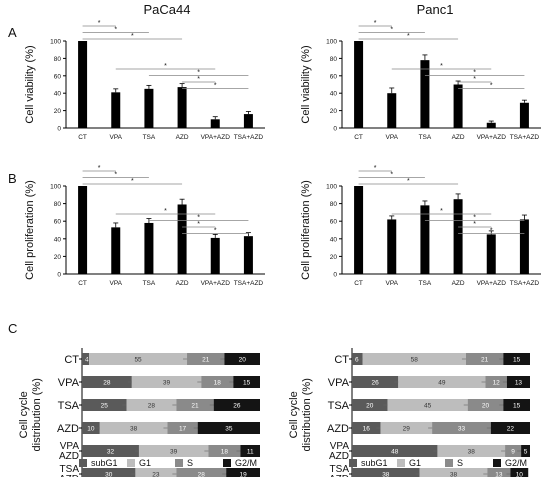 The image size is (550, 477). Describe the element at coordinates (526, 452) in the screenshot. I see `segment-value: 5` at that location.